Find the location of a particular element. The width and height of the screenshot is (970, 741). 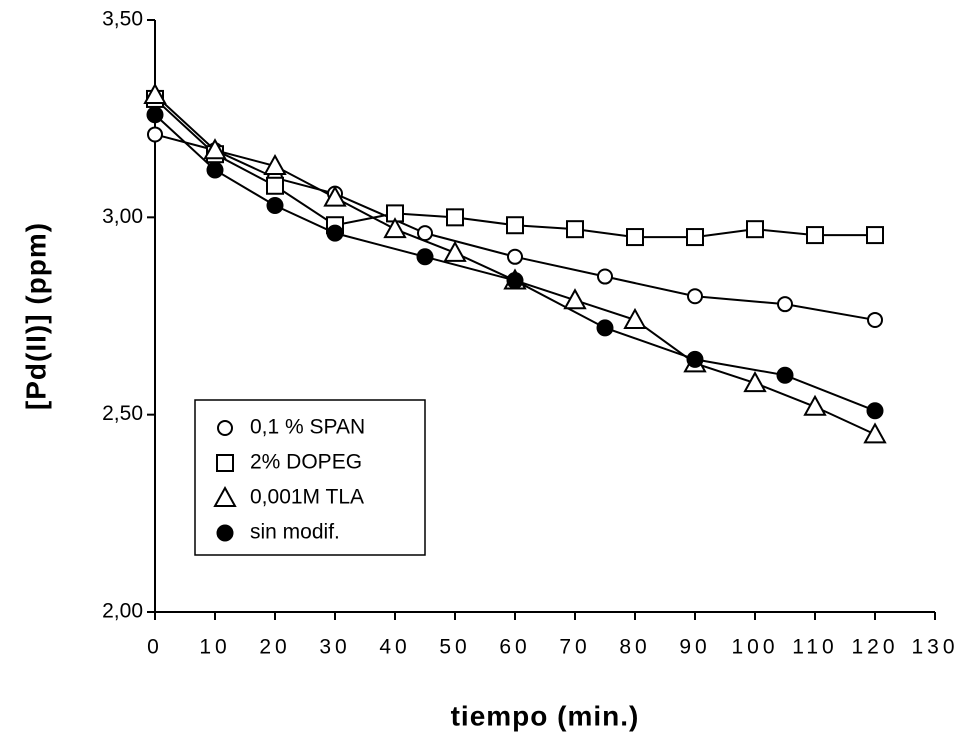

x-tick-label: 90 is located at coordinates (694, 647).